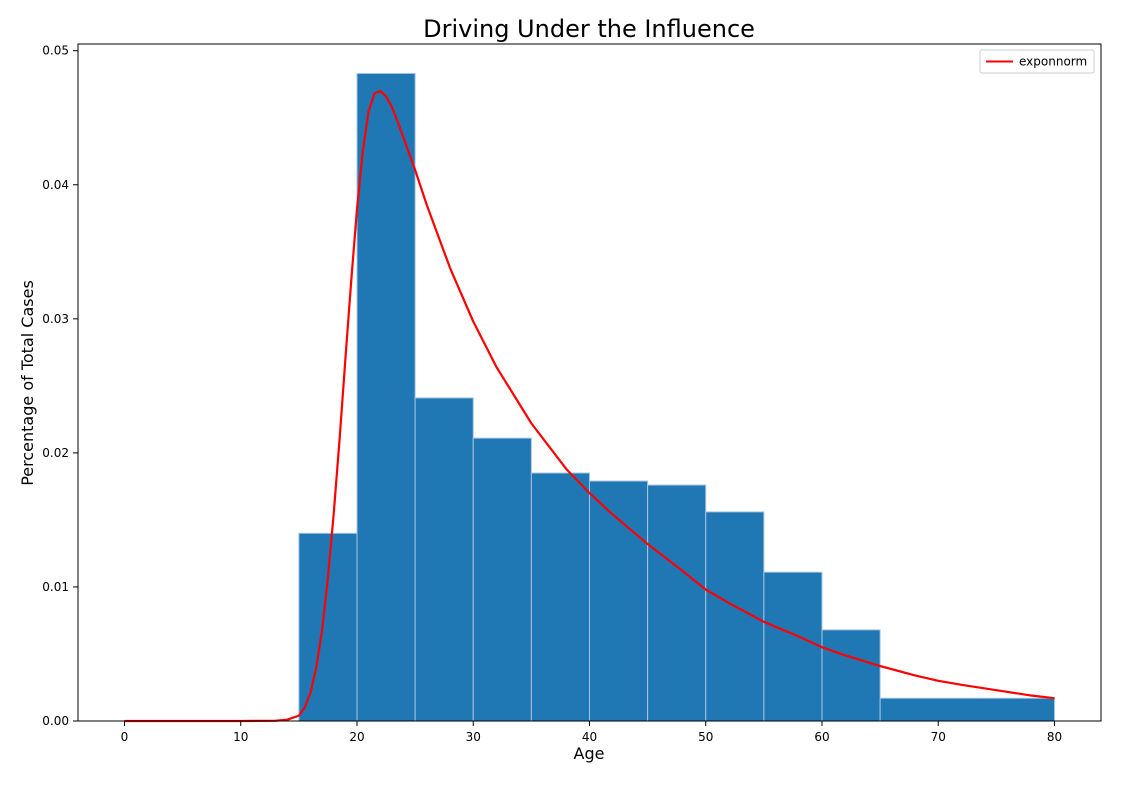  What do you see at coordinates (589, 737) in the screenshot?
I see `x-tick-label: 40` at bounding box center [589, 737].